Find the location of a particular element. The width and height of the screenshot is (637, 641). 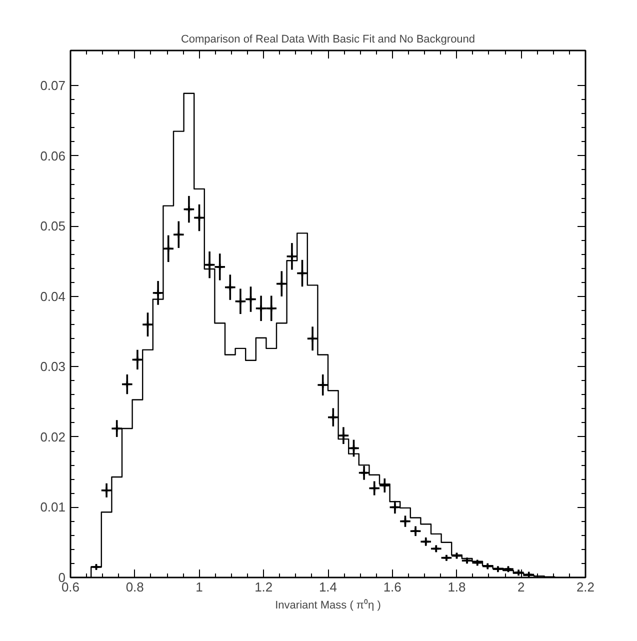

y-tick-label: 0.04 is located at coordinates (53, 296).